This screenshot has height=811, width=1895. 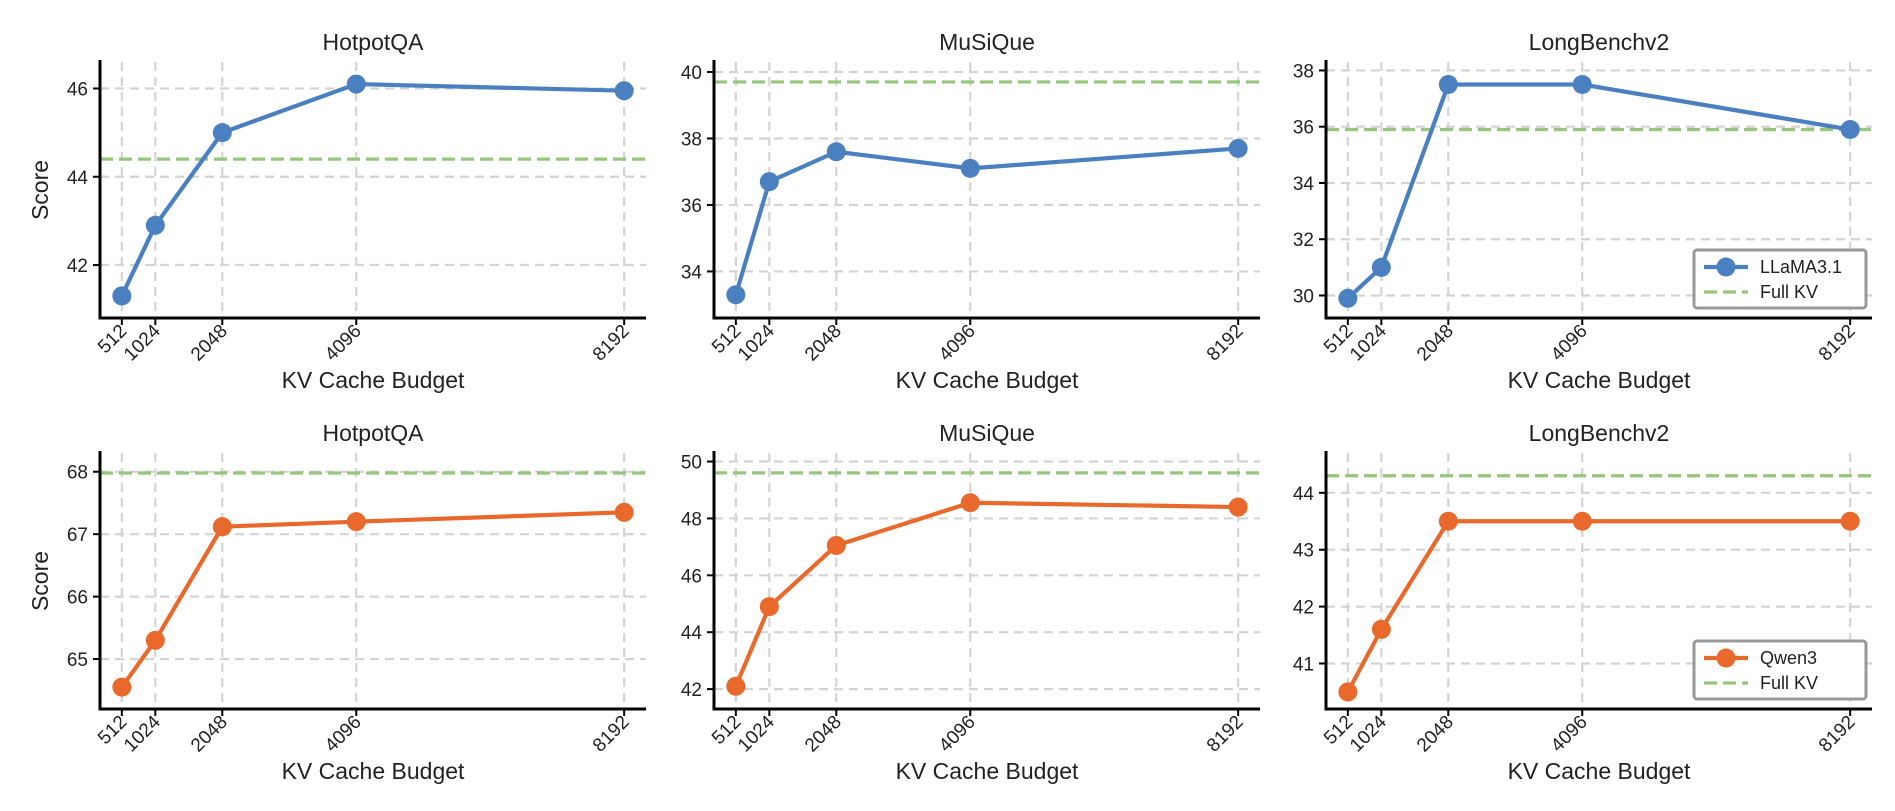 I want to click on panel5-title: MuSiQue, so click(x=987, y=433).